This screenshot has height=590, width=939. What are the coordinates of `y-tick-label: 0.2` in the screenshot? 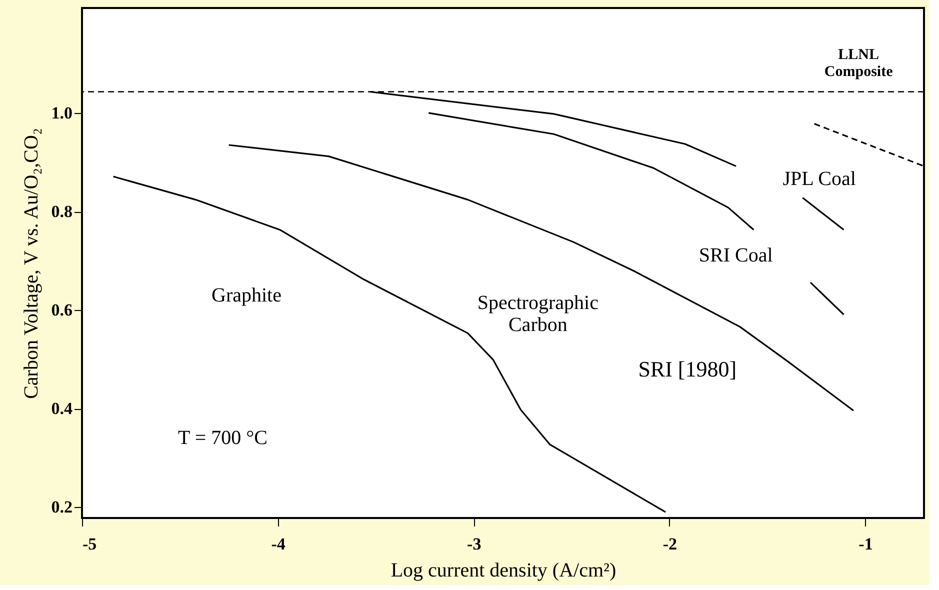 It's located at (61, 507).